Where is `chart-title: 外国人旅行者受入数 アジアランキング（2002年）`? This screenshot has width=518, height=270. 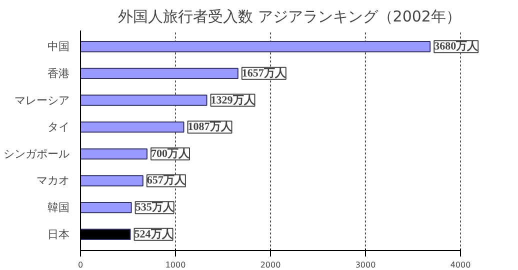
chart-title: 外国人旅行者受入数 アジアランキング（2002年） is located at coordinates (289, 17).